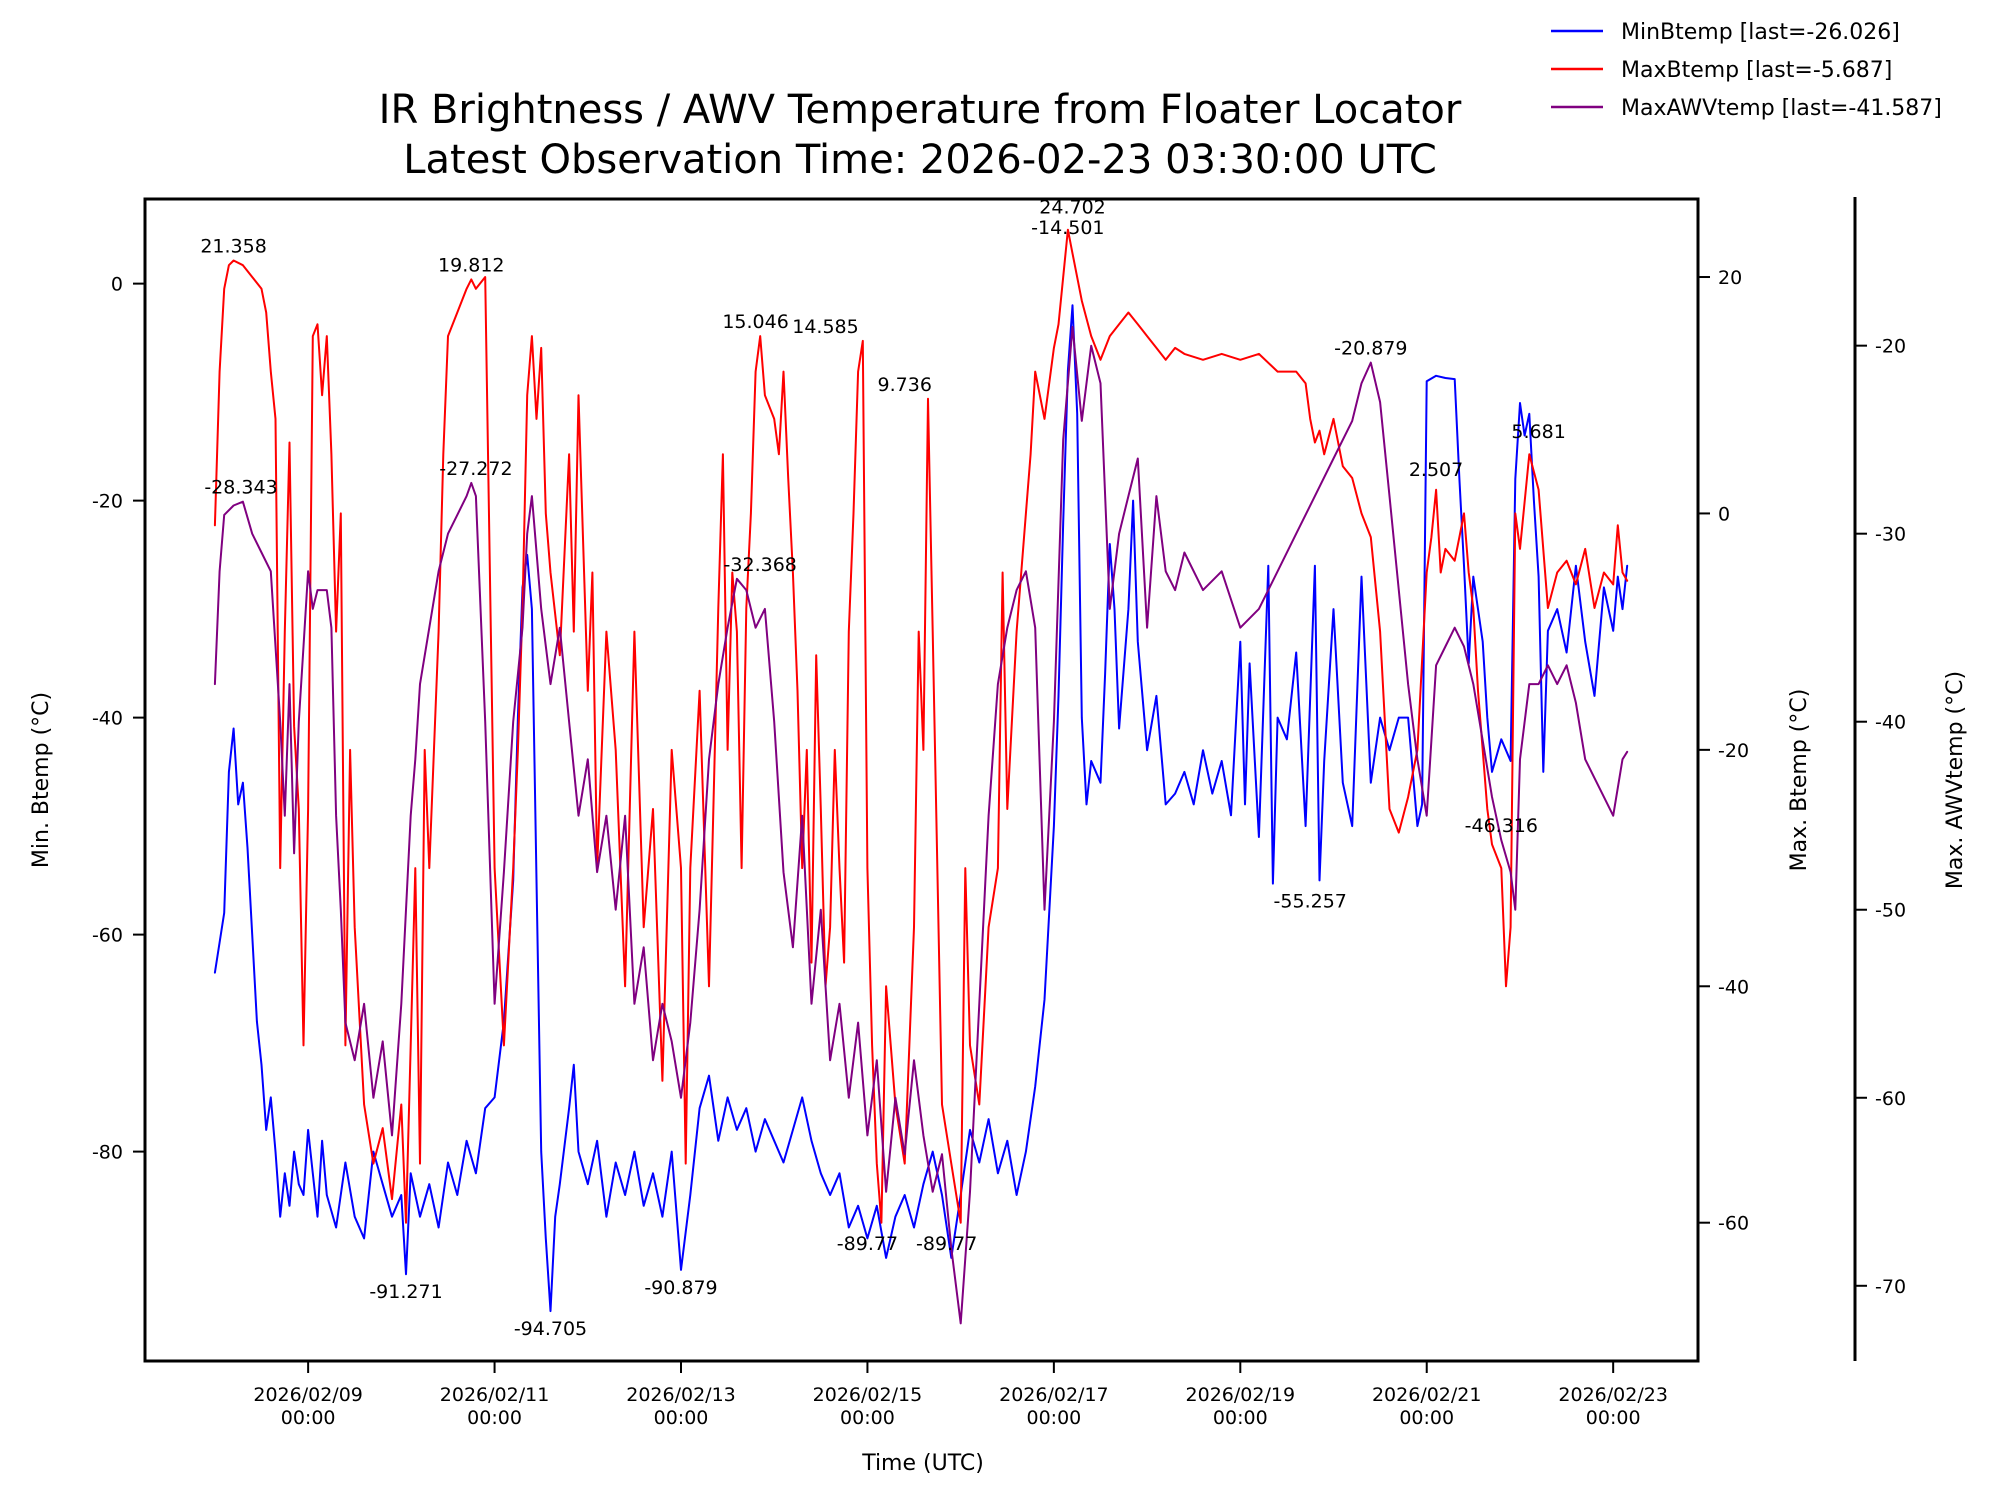  What do you see at coordinates (1890, 723) in the screenshot?
I see `y-right2-tick-label: -40` at bounding box center [1890, 723].